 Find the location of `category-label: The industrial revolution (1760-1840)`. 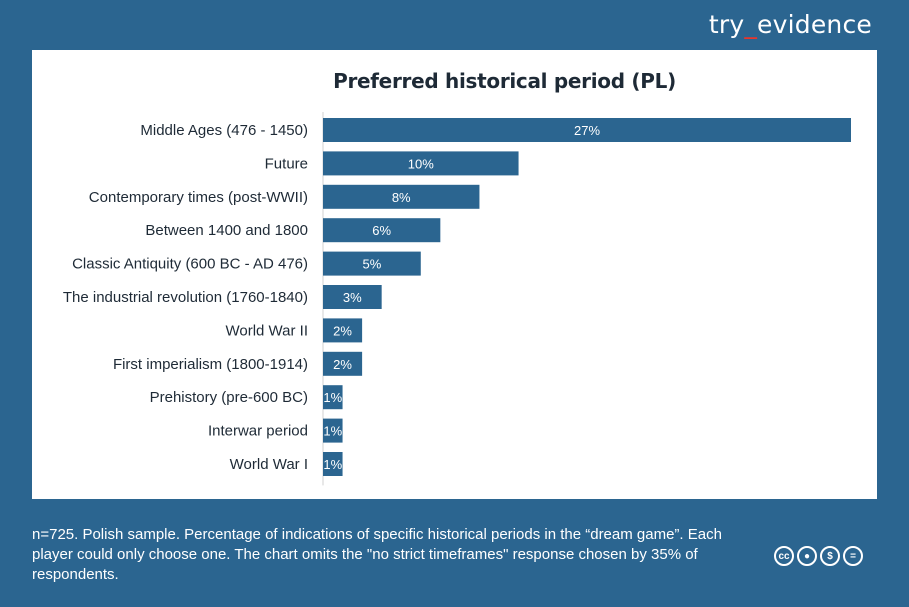

category-label: The industrial revolution (1760-1840) is located at coordinates (185, 297).